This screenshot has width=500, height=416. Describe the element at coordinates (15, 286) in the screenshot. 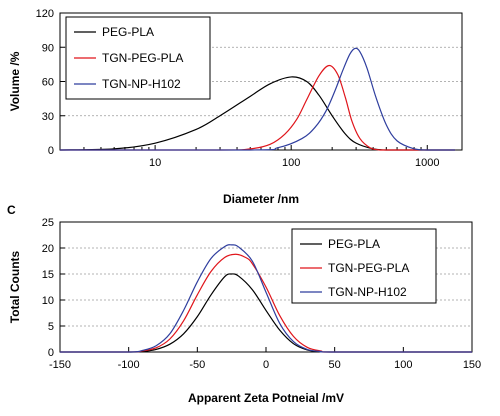

I see `y-axis-title: Total Counts` at that location.